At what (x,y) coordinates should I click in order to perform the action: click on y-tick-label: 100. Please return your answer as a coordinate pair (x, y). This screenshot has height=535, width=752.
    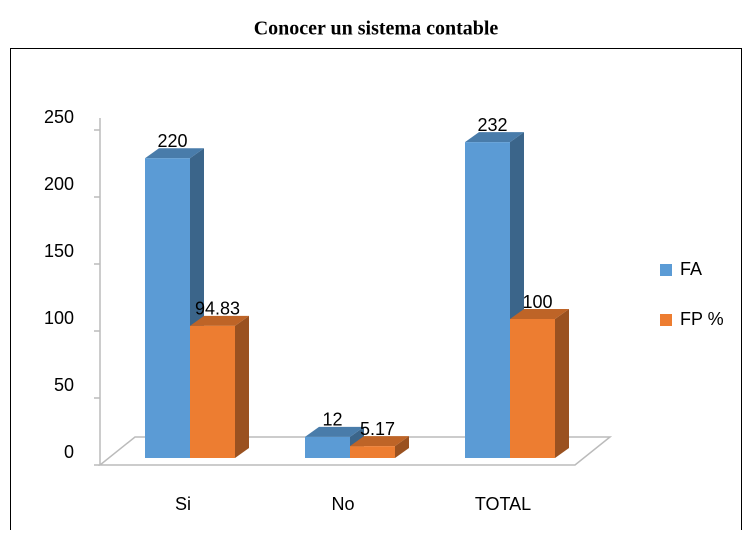
    Looking at the image, I should click on (59, 318).